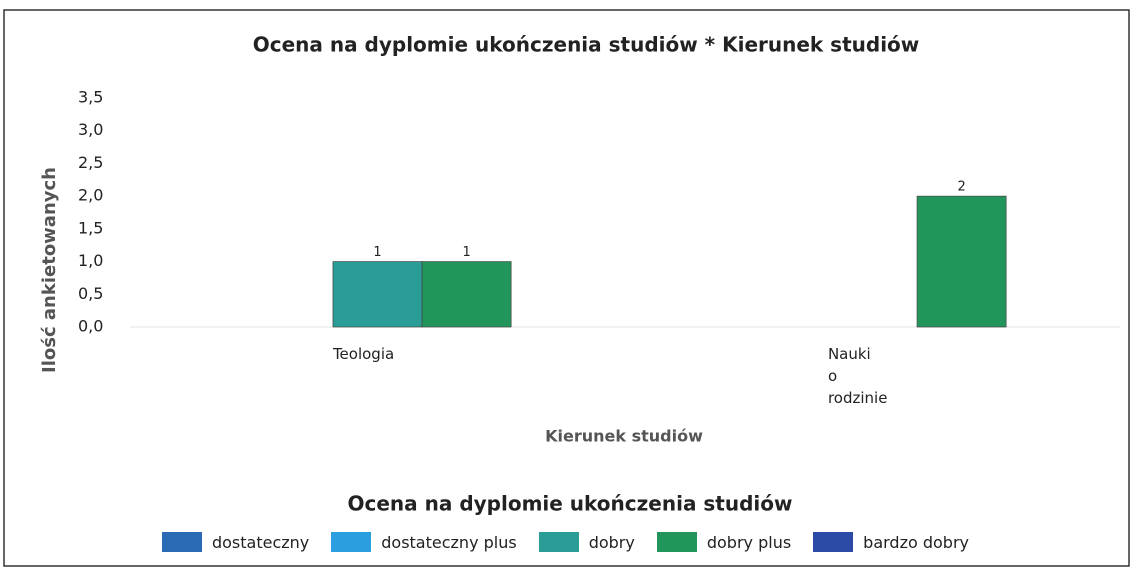 The width and height of the screenshot is (1131, 568). I want to click on legend-label: dobry, so click(611, 542).